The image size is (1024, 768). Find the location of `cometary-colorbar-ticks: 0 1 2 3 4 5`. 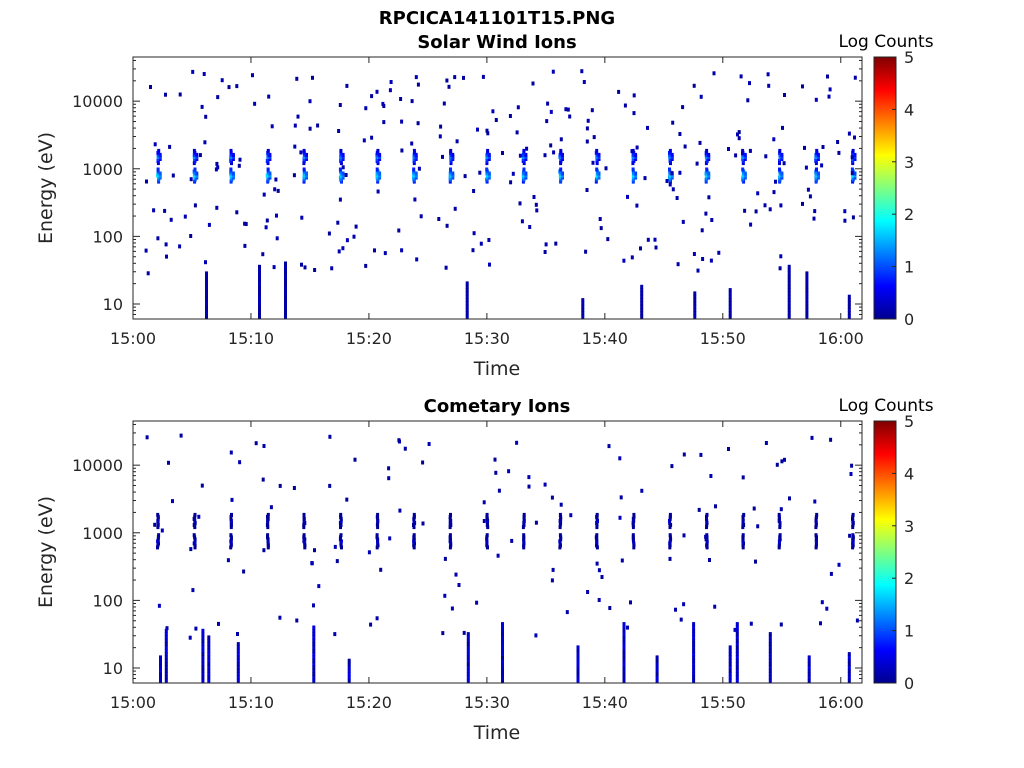

cometary-colorbar-ticks: 0 1 2 3 4 5 is located at coordinates (903, 552).